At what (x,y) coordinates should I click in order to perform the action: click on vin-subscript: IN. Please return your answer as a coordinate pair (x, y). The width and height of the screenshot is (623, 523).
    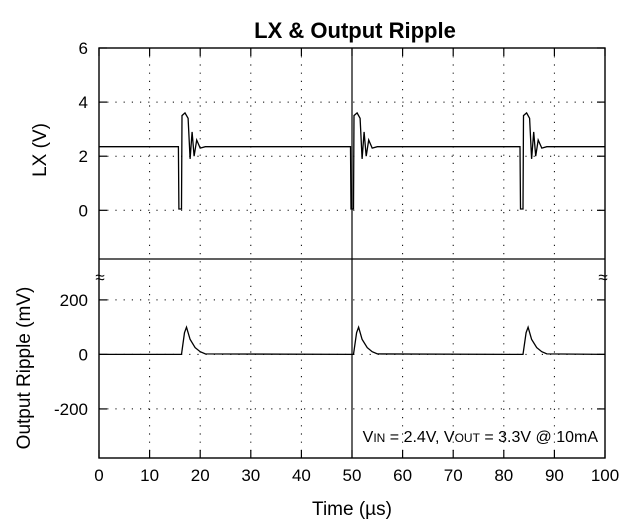
    Looking at the image, I should click on (379, 438).